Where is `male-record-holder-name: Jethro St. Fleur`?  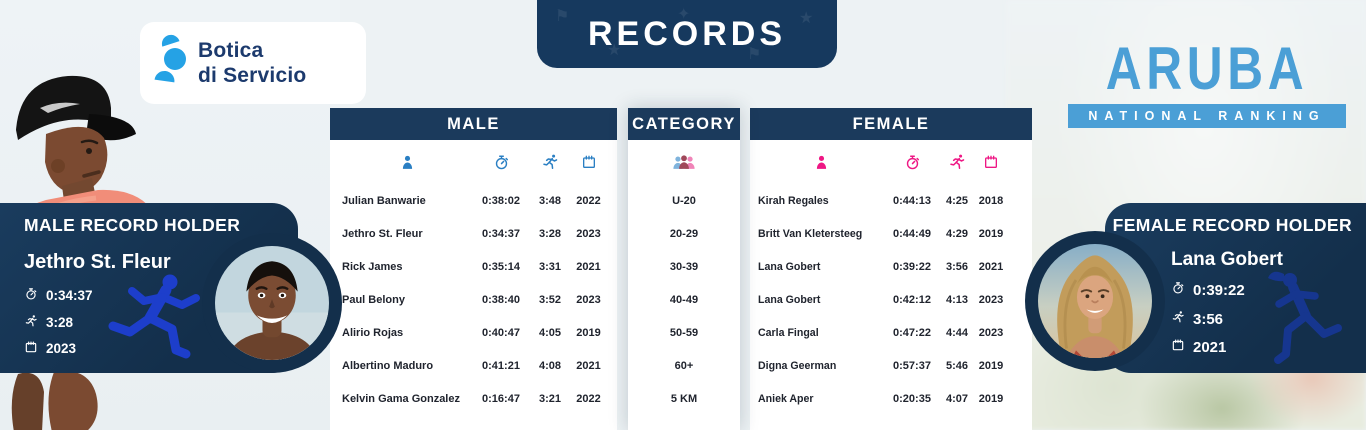
male-record-holder-name: Jethro St. Fleur is located at coordinates (97, 262).